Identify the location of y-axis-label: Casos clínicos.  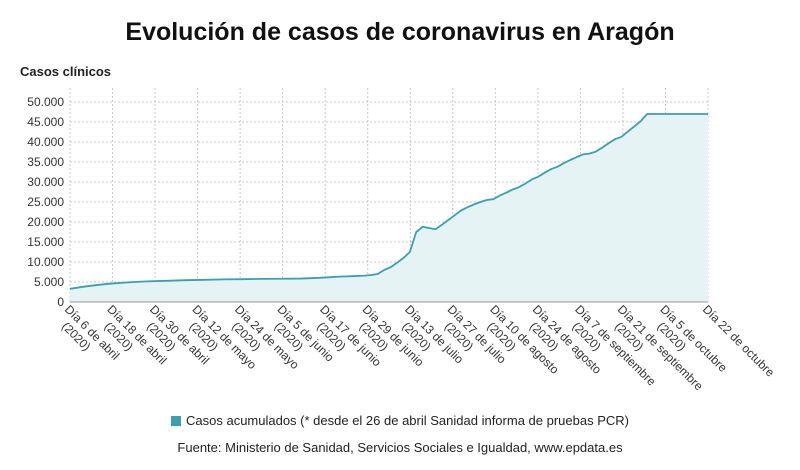
(66, 71).